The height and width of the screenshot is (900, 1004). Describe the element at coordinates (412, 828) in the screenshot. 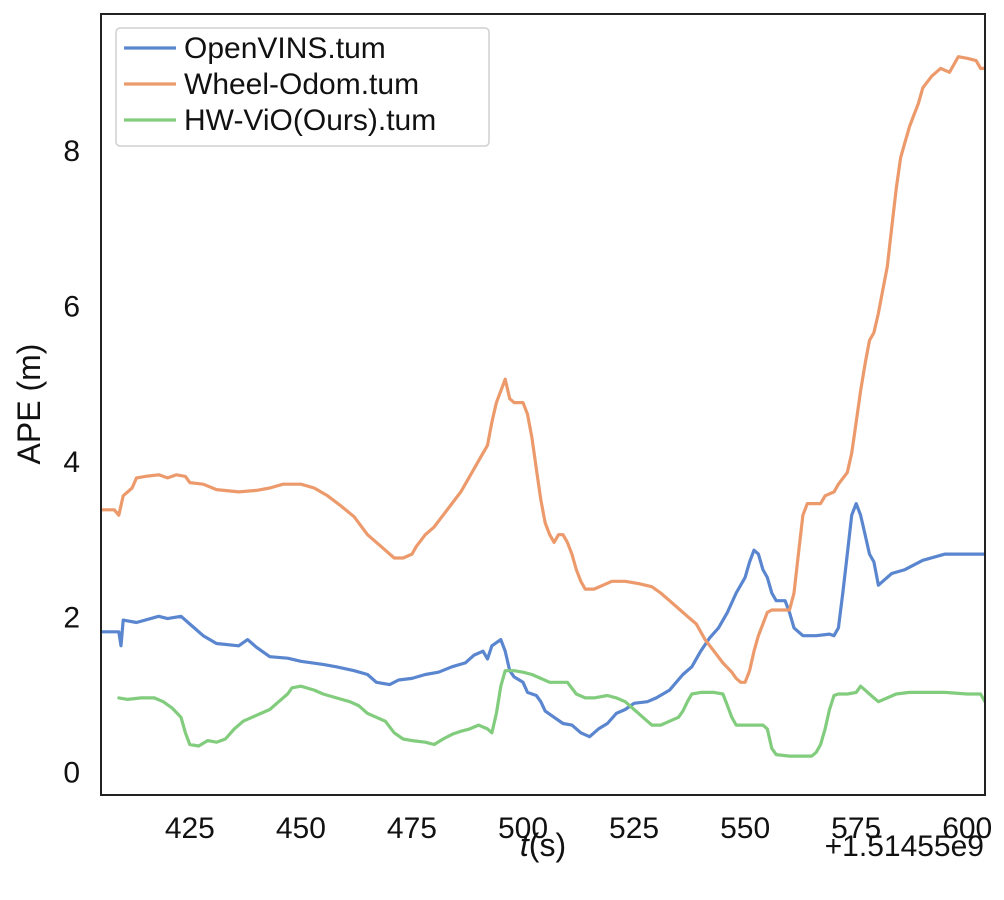

I see `x-tick-label: 475` at that location.